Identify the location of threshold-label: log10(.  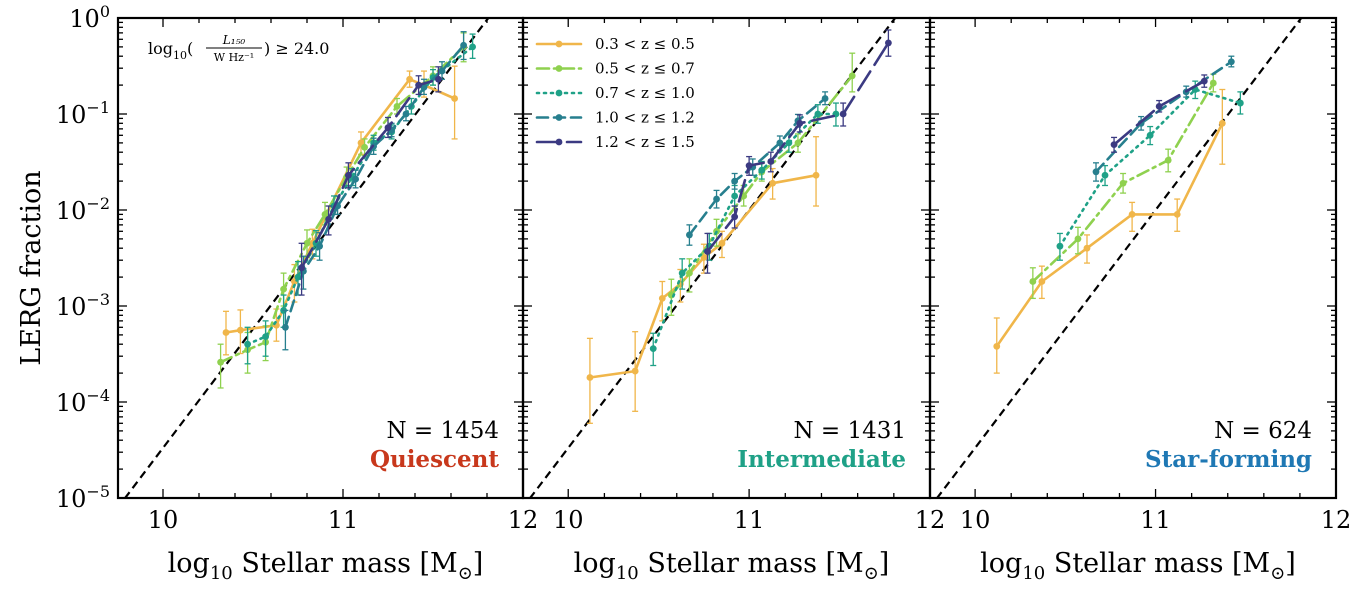
(170, 50).